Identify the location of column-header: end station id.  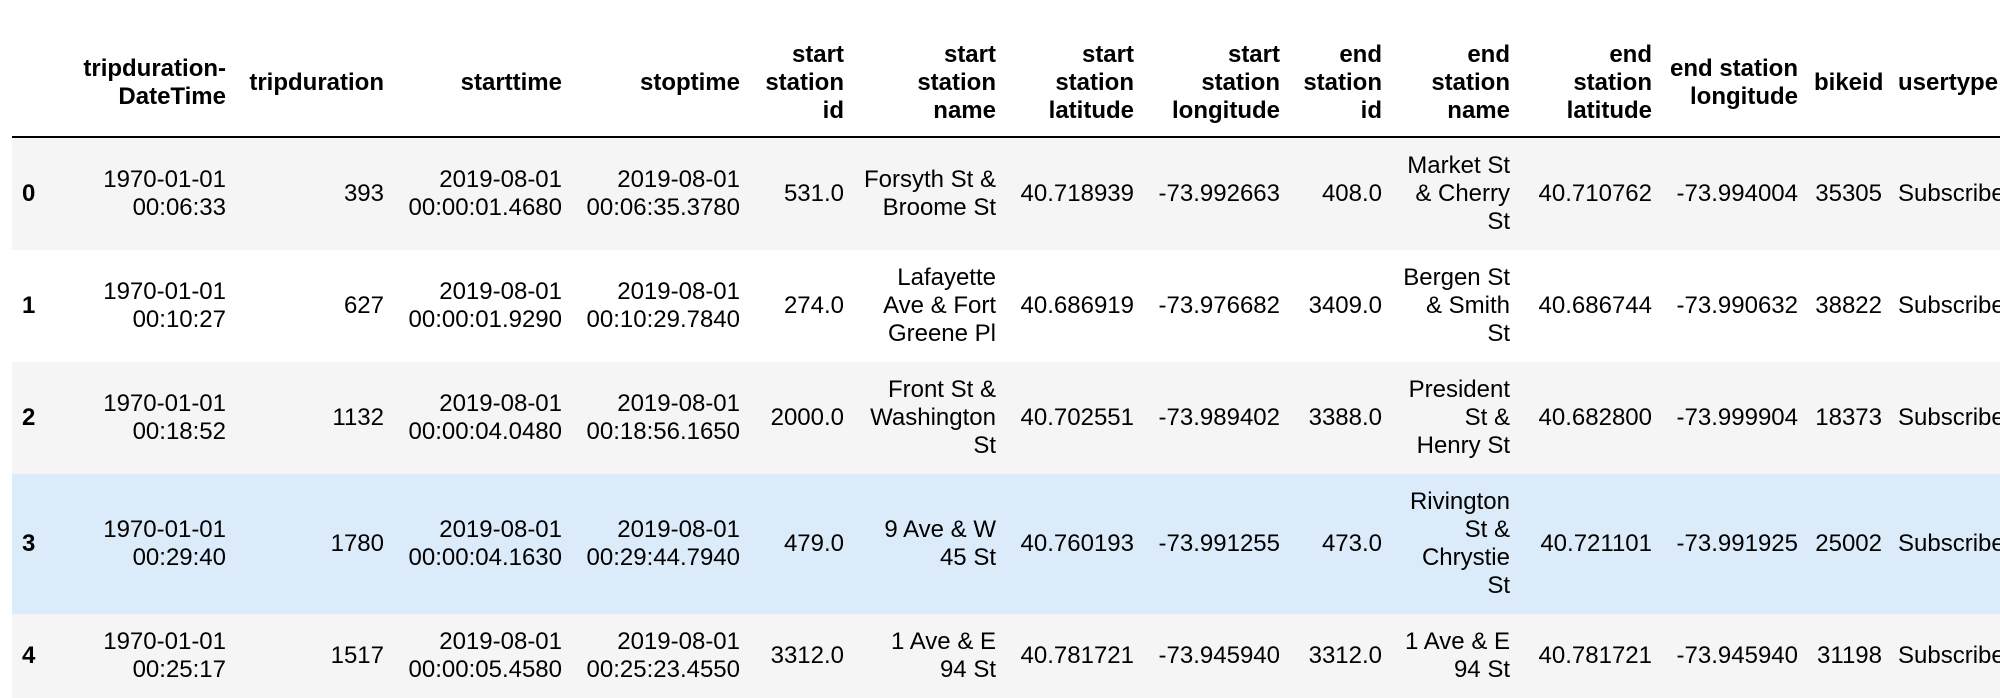
(1337, 85).